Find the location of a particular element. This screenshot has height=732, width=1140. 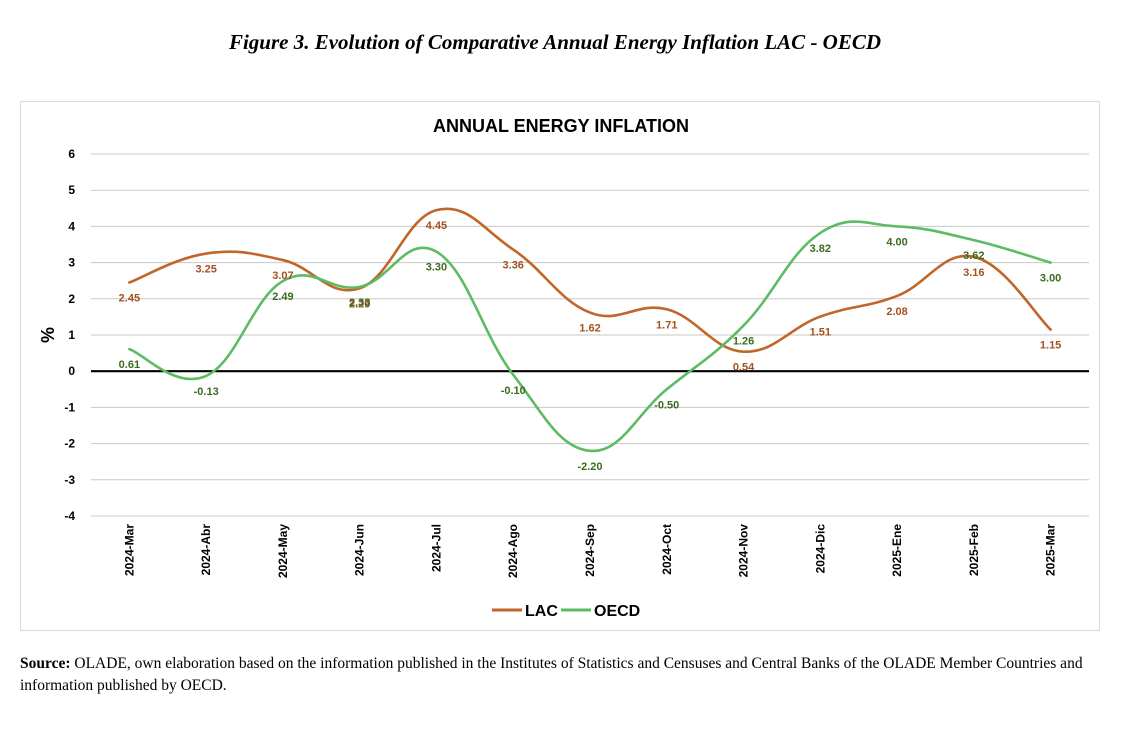

data-label-oecd: 2.33 is located at coordinates (359, 303).